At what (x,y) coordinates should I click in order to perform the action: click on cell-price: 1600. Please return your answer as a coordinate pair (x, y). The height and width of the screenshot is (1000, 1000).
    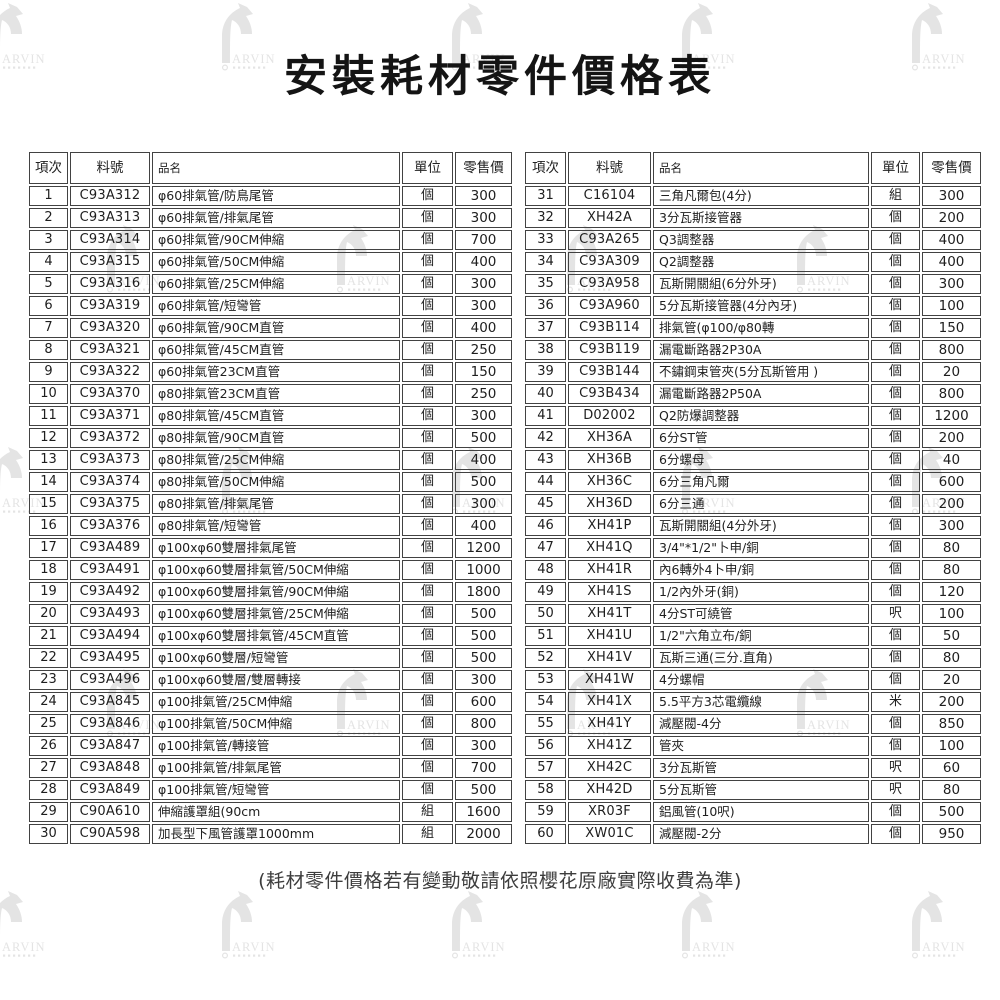
    Looking at the image, I should click on (483, 812).